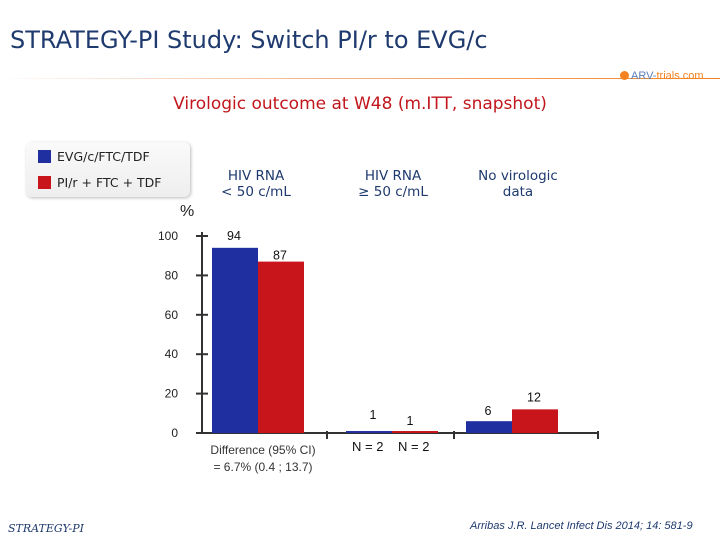 The height and width of the screenshot is (540, 720). Describe the element at coordinates (172, 315) in the screenshot. I see `y-tick-label: 60` at that location.